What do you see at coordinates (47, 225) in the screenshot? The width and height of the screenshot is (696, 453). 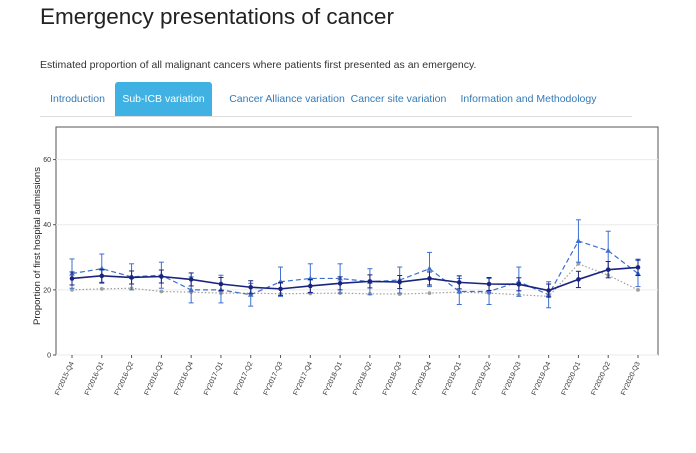 I see `y-tick-label: 40` at bounding box center [47, 225].